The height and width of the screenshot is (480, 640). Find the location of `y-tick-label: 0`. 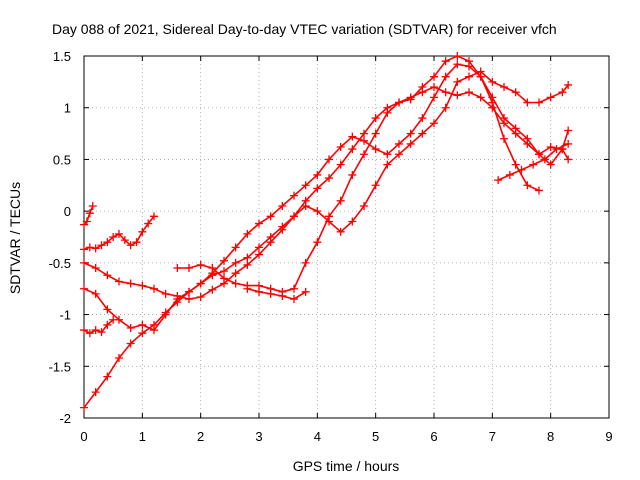

y-tick-label: 0 is located at coordinates (67, 211).